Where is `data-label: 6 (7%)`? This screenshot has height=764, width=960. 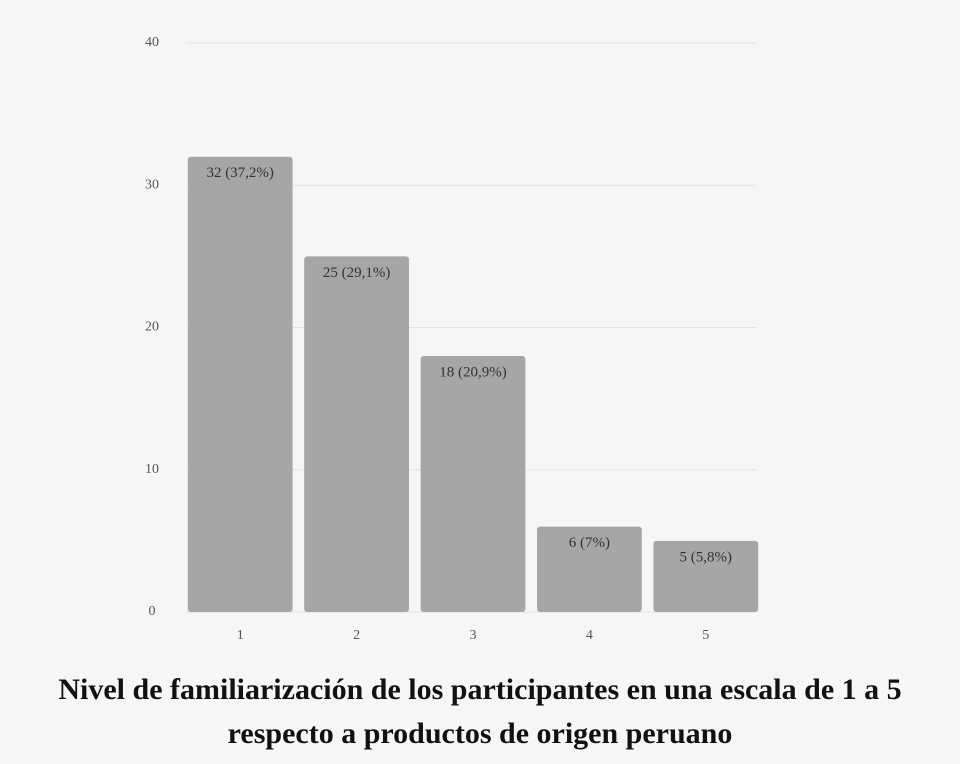 data-label: 6 (7%) is located at coordinates (589, 543).